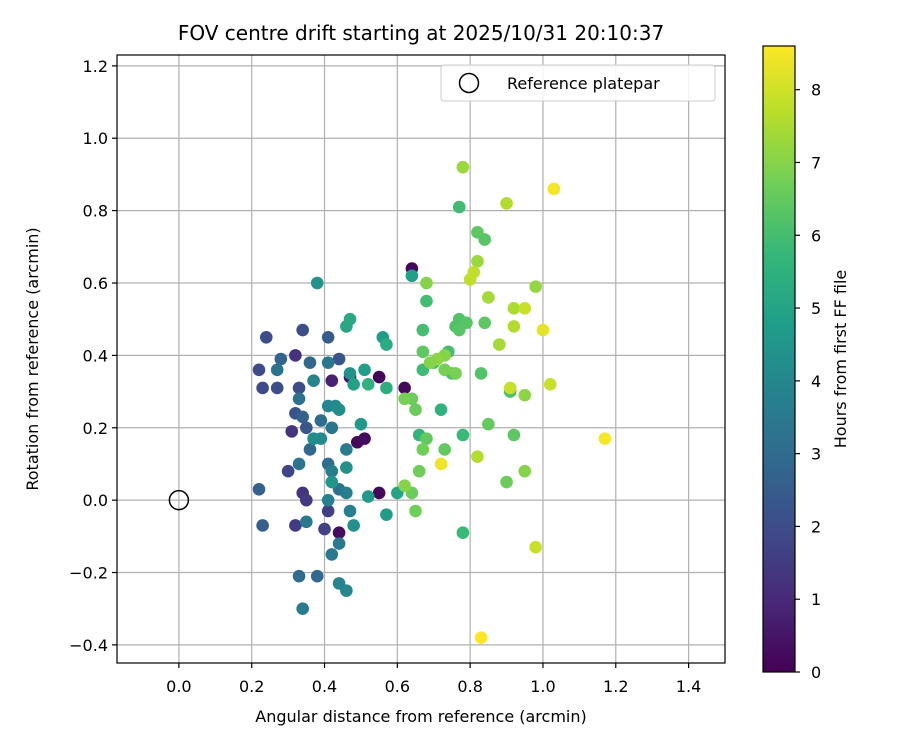 The height and width of the screenshot is (750, 900). I want to click on y-tick-label: 0.6, so click(95, 283).